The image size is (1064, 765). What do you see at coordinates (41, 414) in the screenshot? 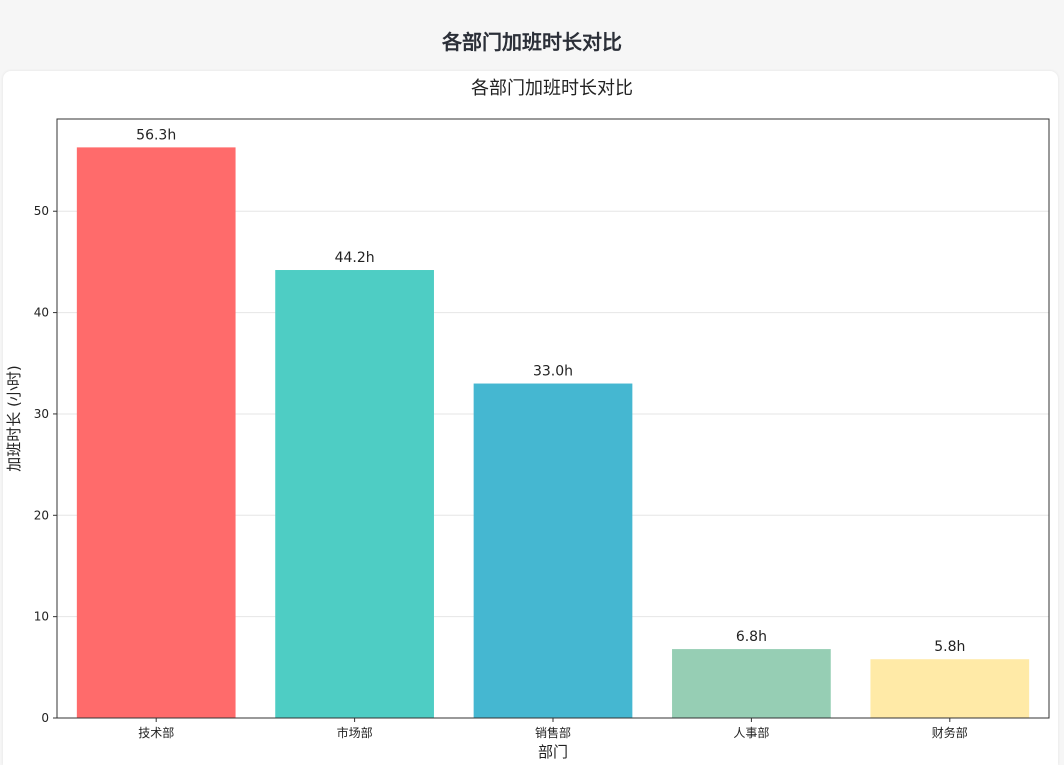
I see `y-tick-label: 30` at bounding box center [41, 414].